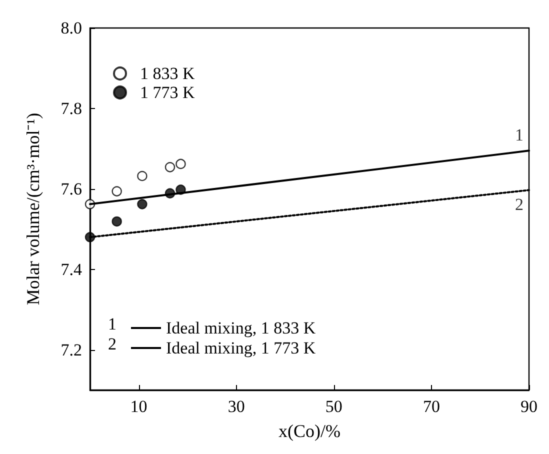 The image size is (549, 454). What do you see at coordinates (71, 28) in the screenshot?
I see `y-tick-label: 8.0` at bounding box center [71, 28].